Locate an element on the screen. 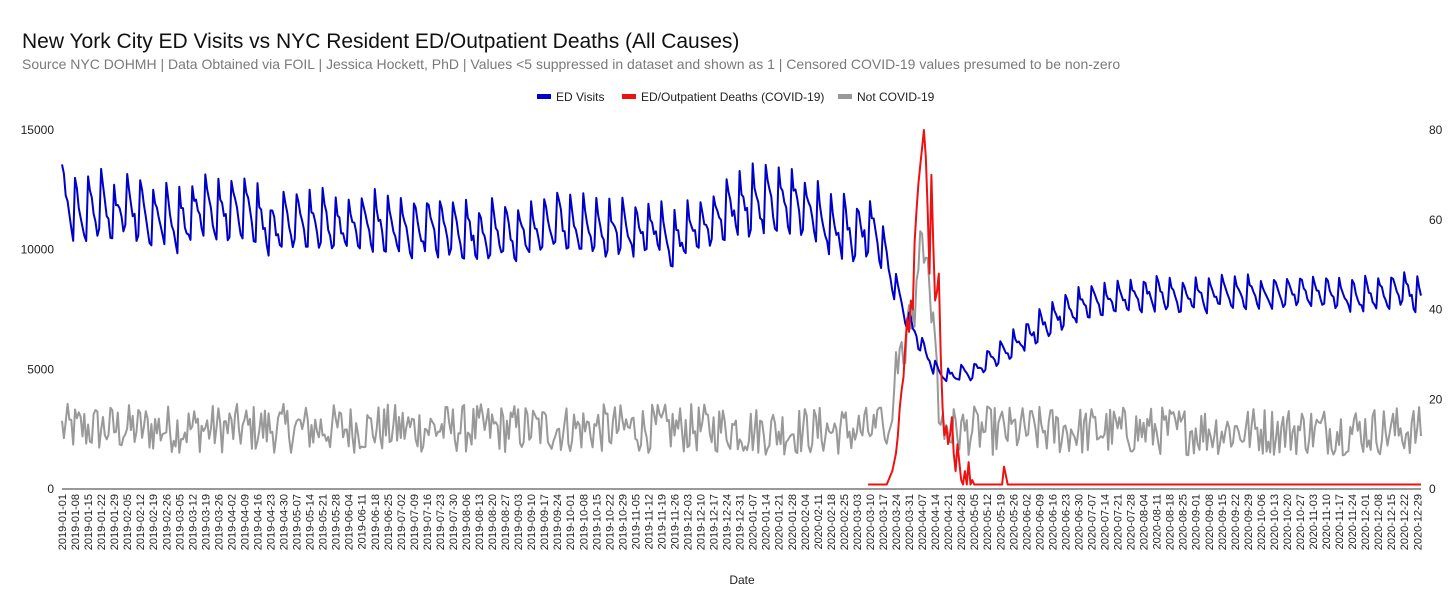  x-tick-label: 2020-11-24 is located at coordinates (1353, 521).